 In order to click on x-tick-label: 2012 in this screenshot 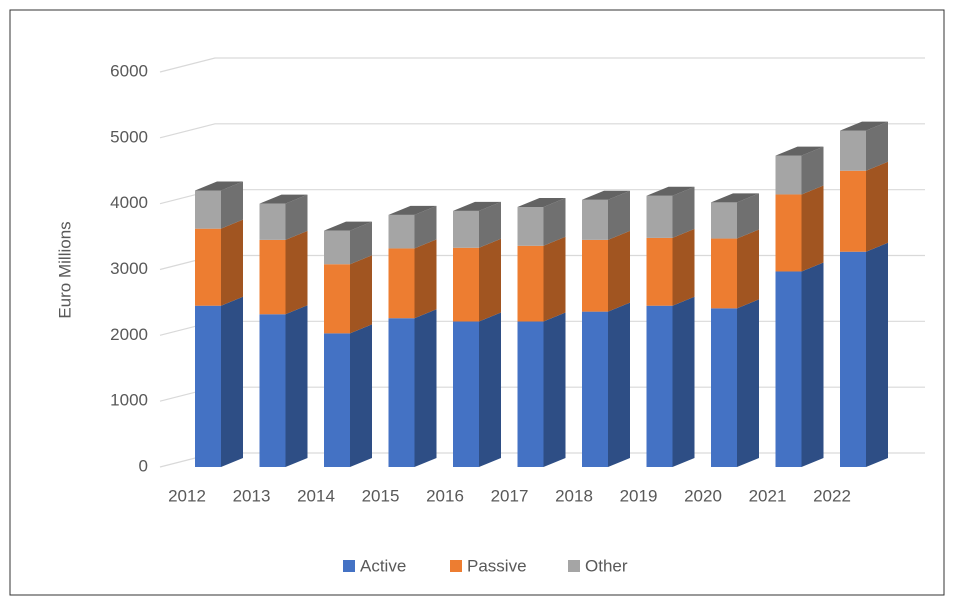, I will do `click(187, 495)`.